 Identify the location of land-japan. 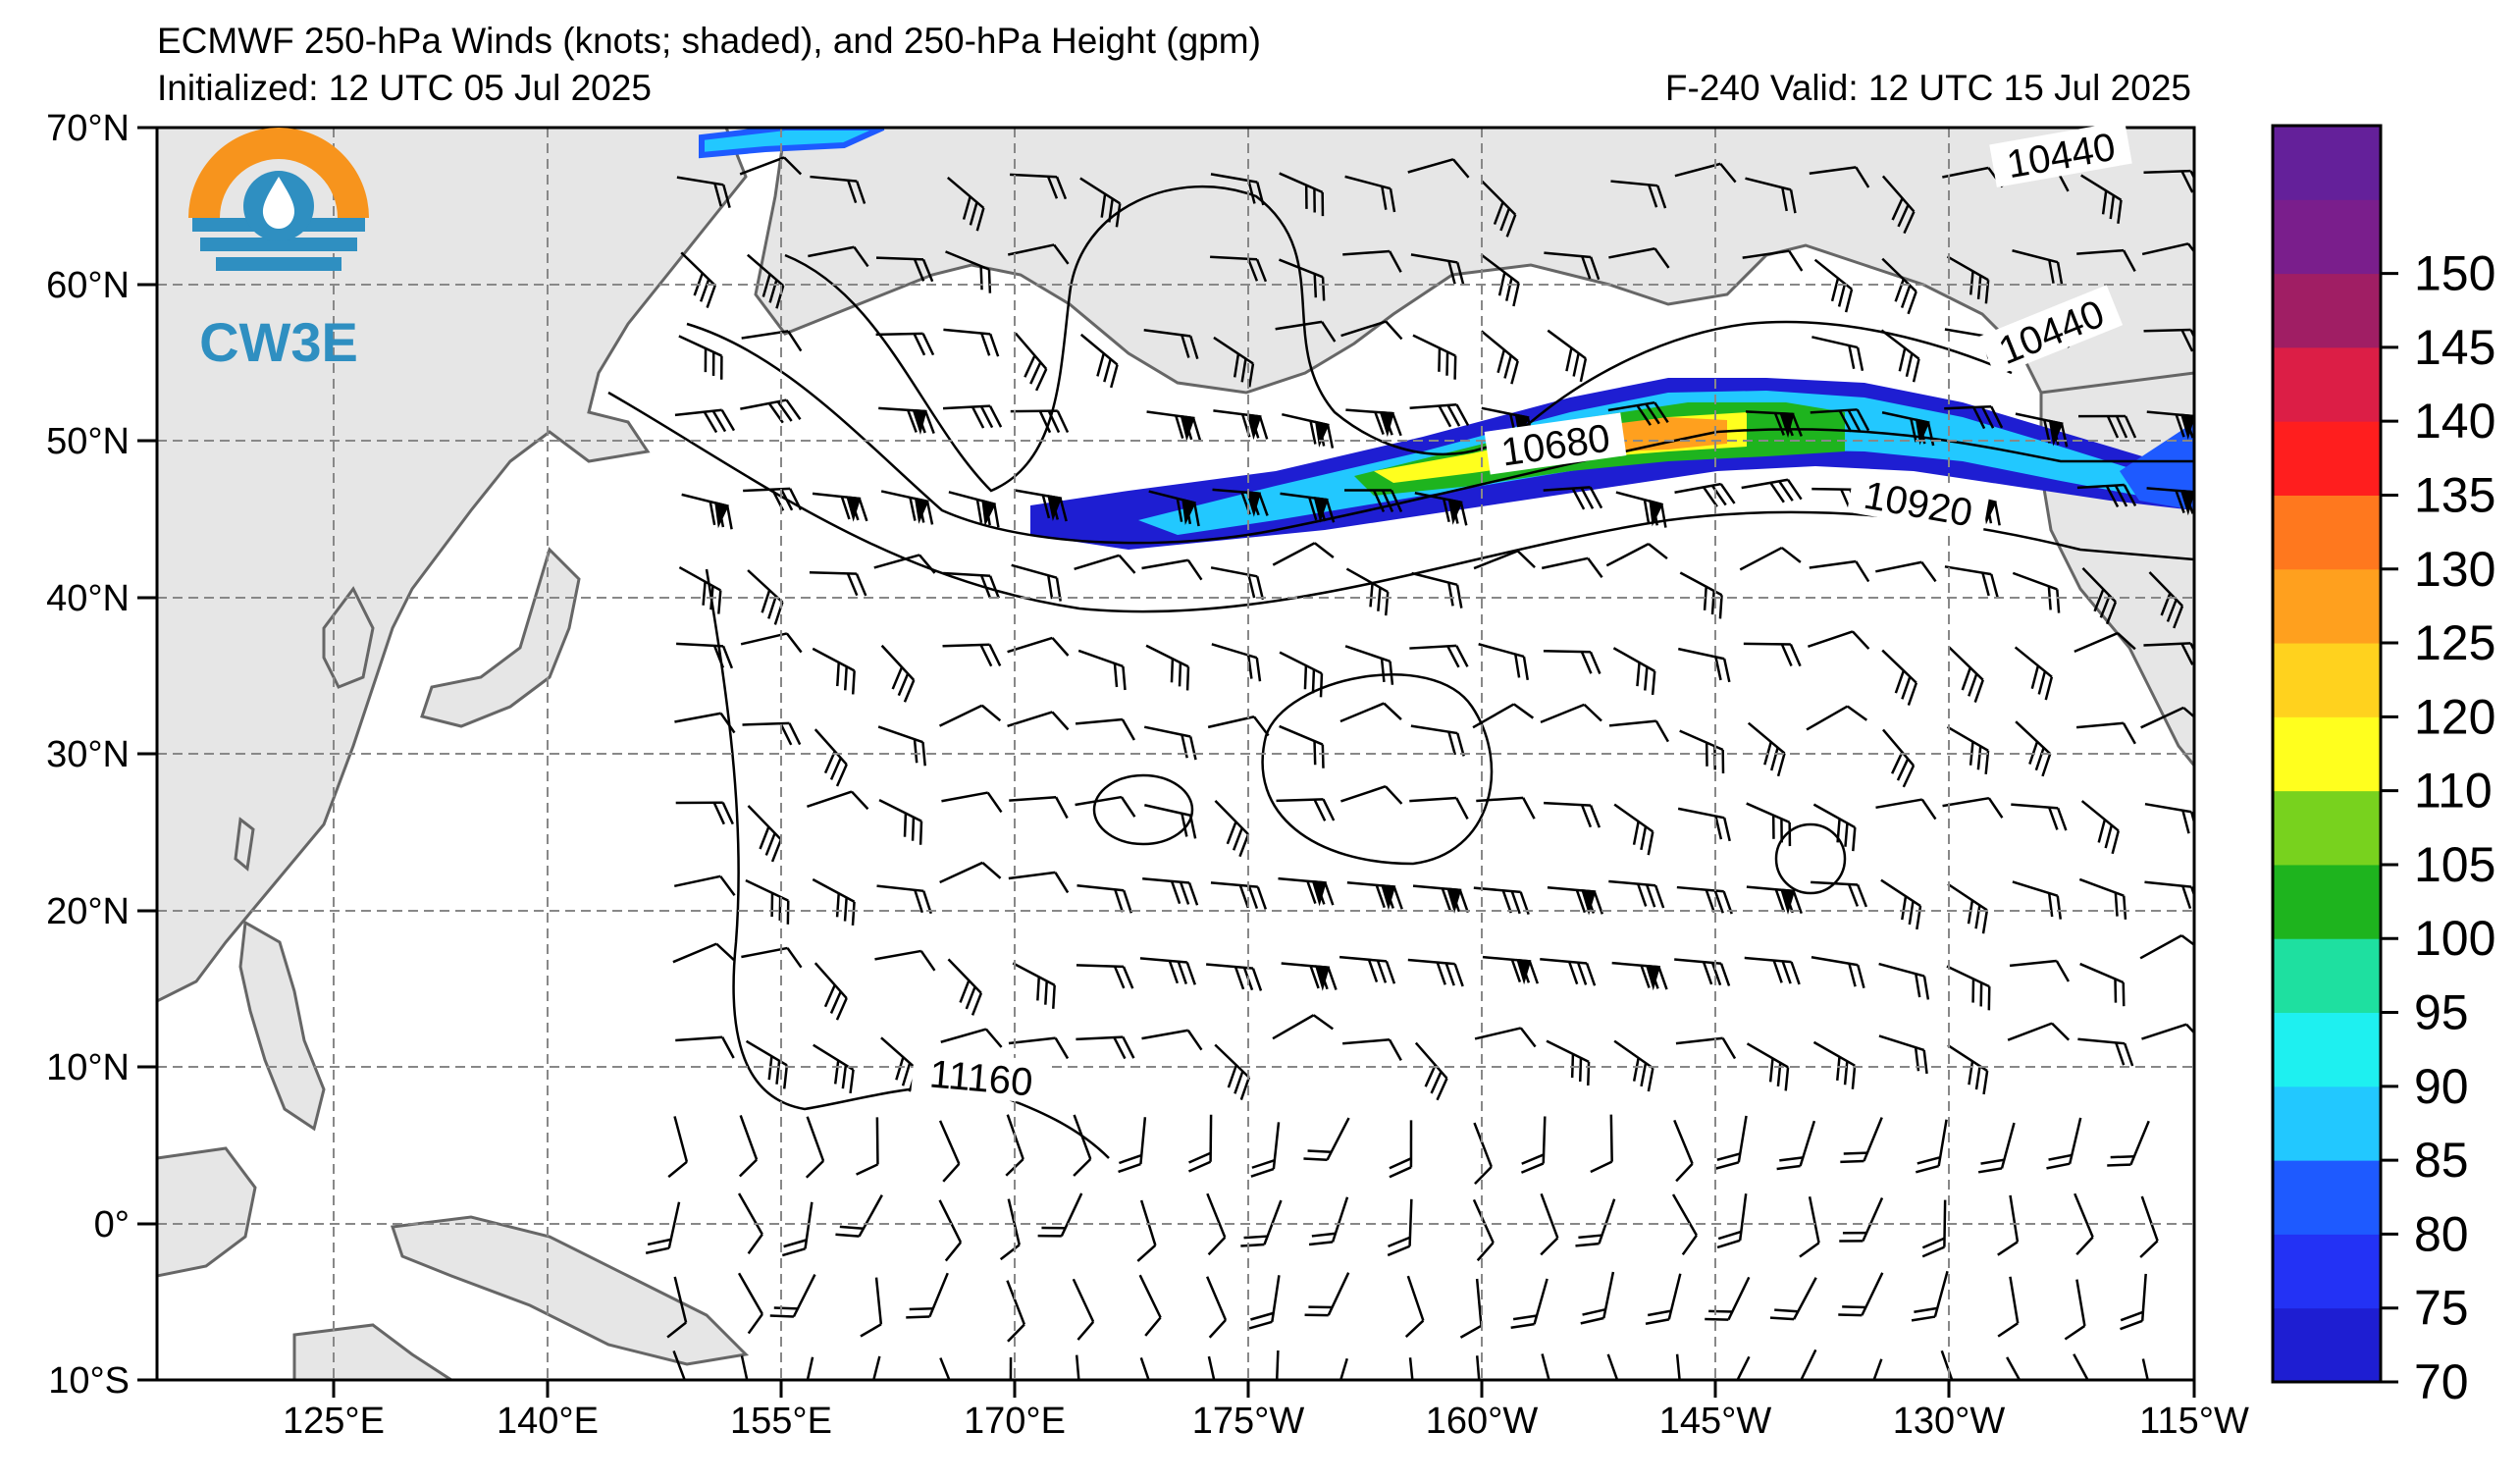
(500, 638).